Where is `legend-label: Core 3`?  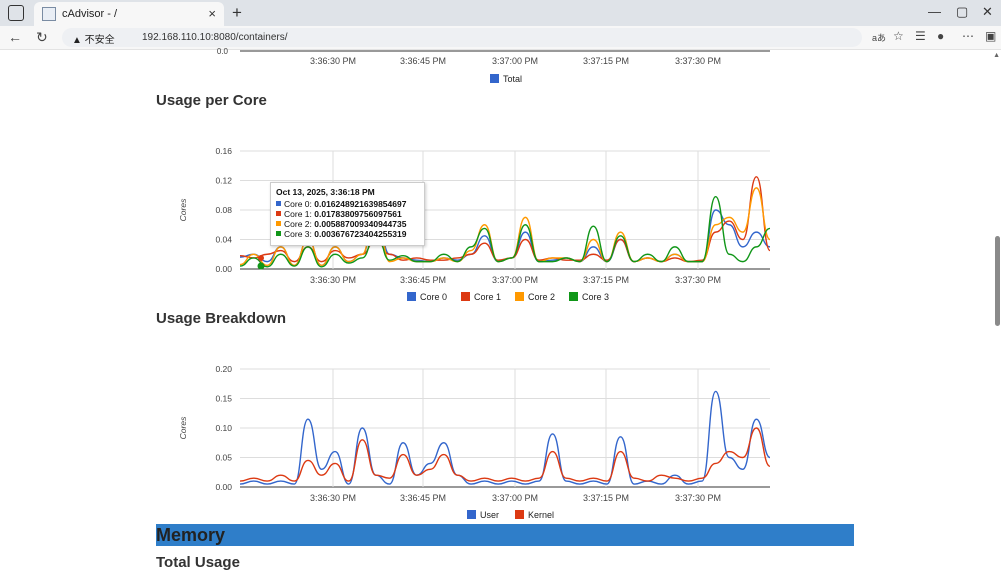 legend-label: Core 3 is located at coordinates (595, 297).